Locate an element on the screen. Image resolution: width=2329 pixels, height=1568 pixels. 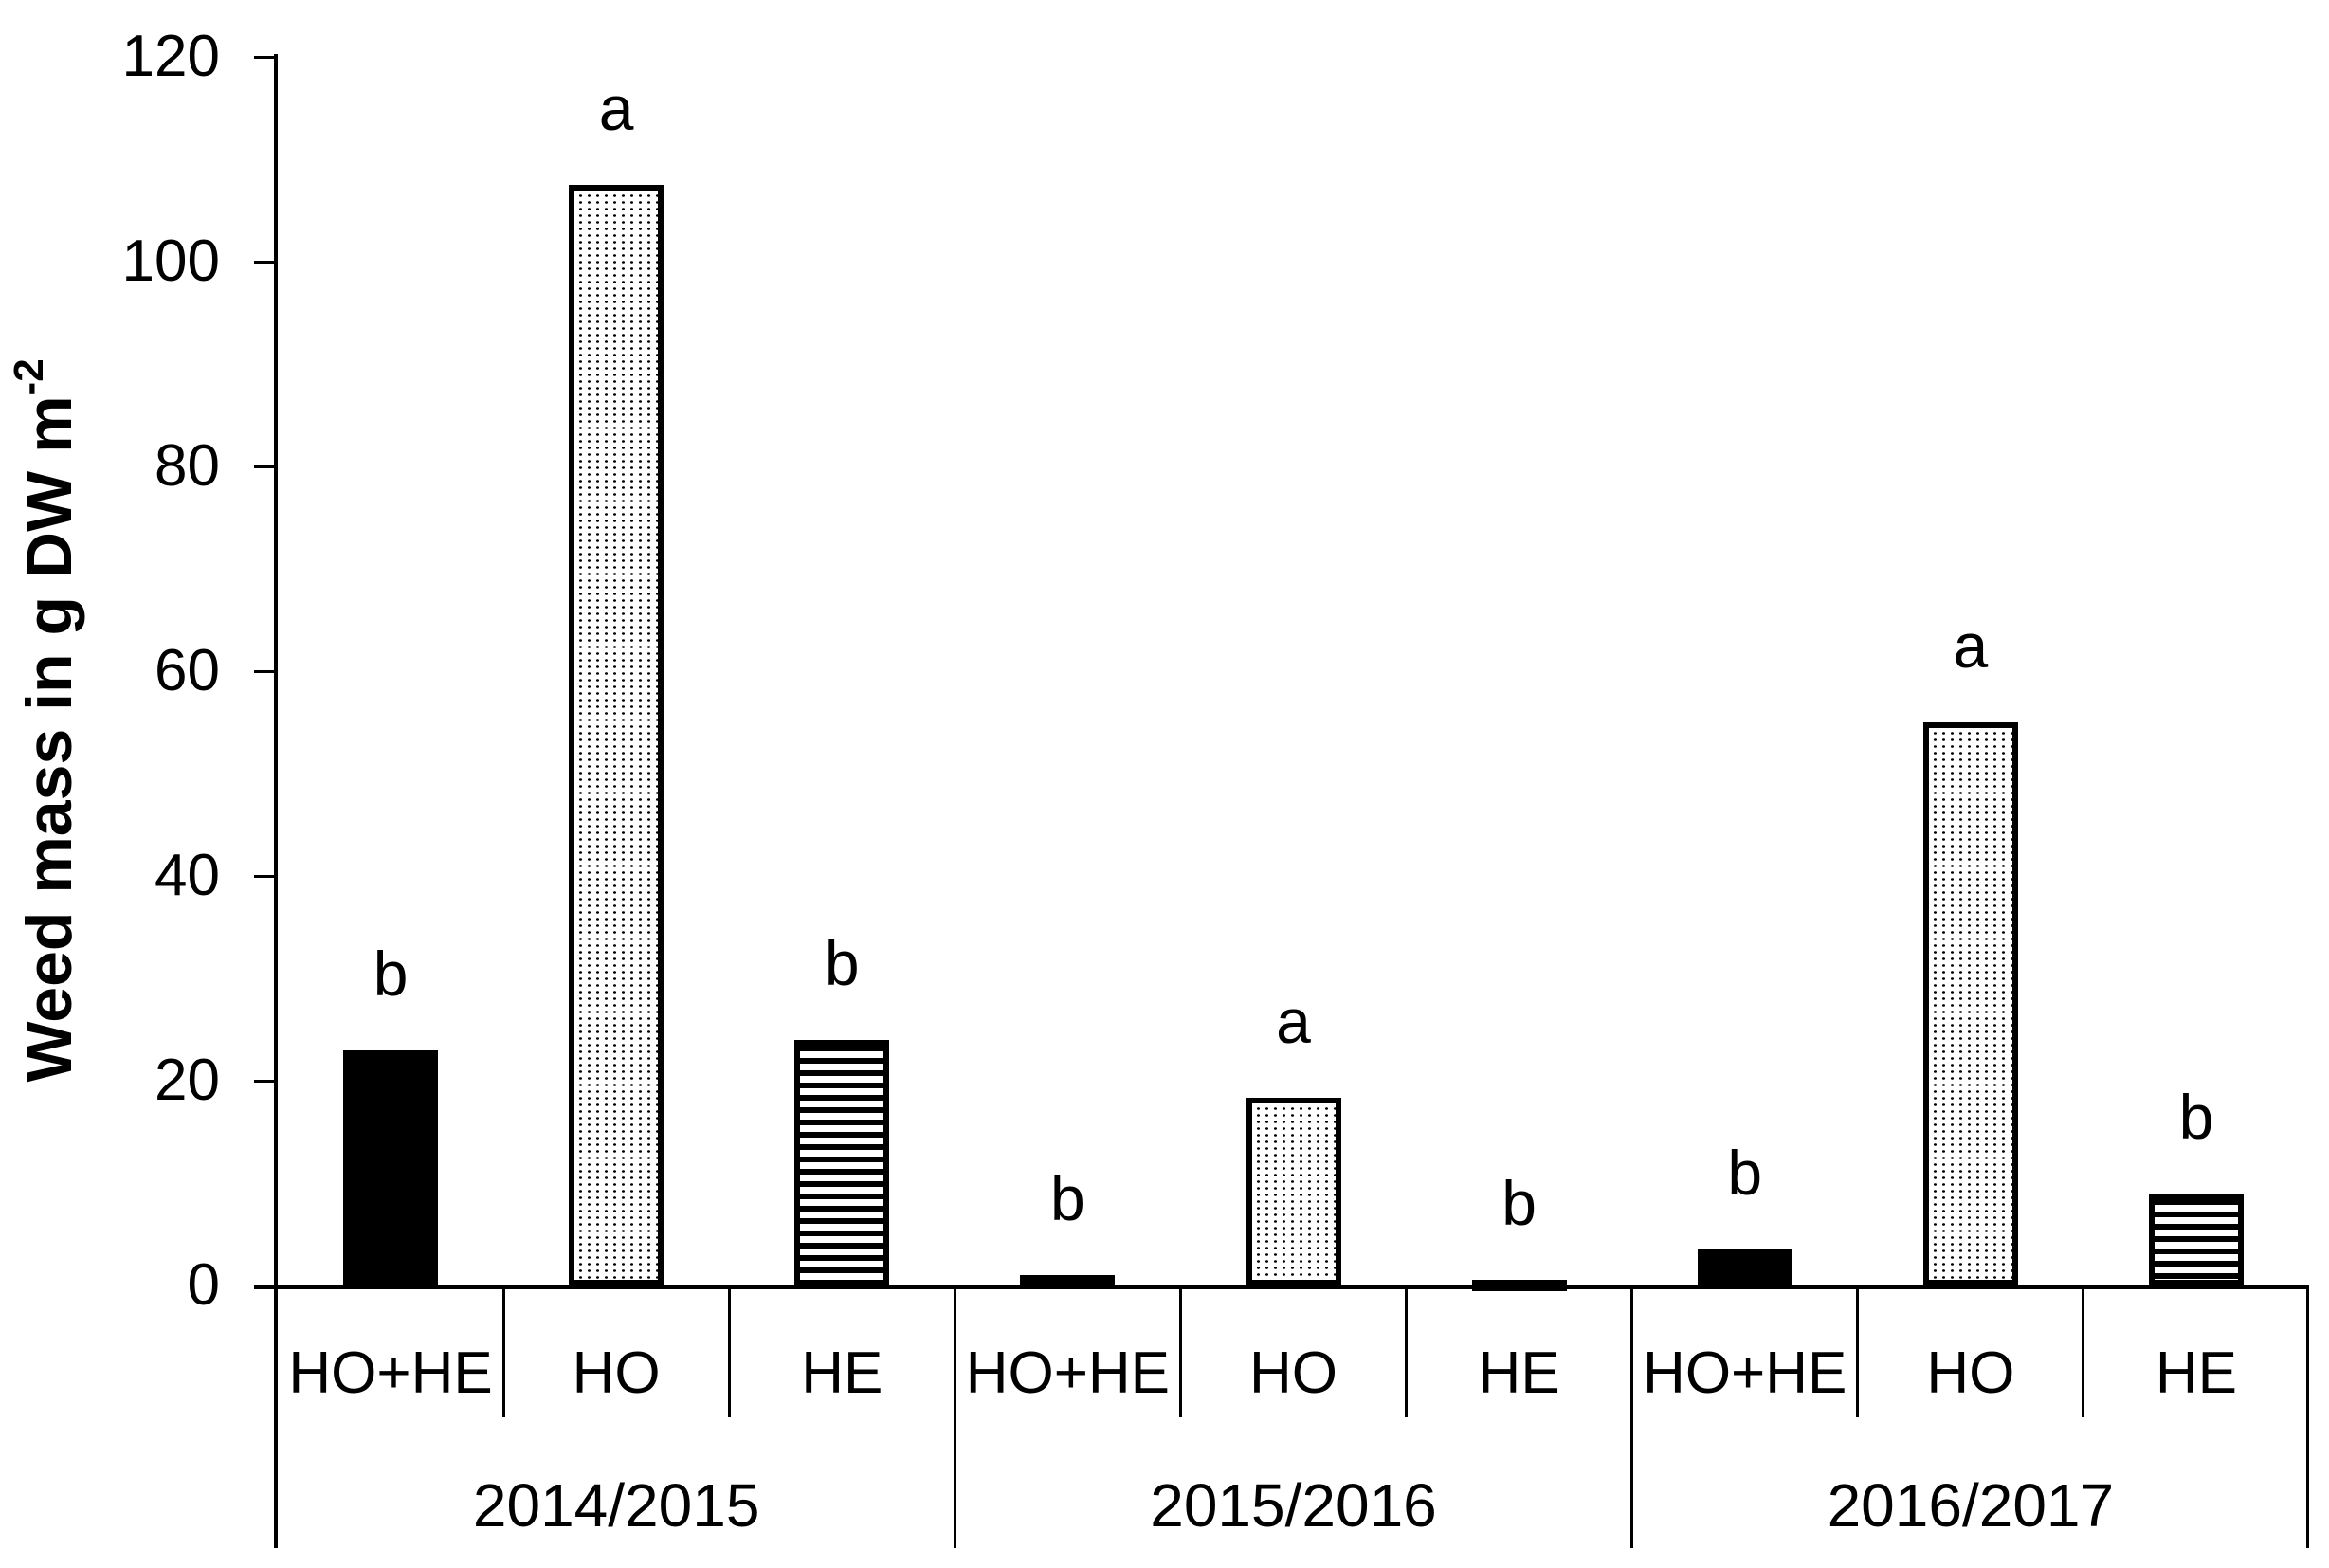
year-label: 2014/2015 is located at coordinates (616, 1505).